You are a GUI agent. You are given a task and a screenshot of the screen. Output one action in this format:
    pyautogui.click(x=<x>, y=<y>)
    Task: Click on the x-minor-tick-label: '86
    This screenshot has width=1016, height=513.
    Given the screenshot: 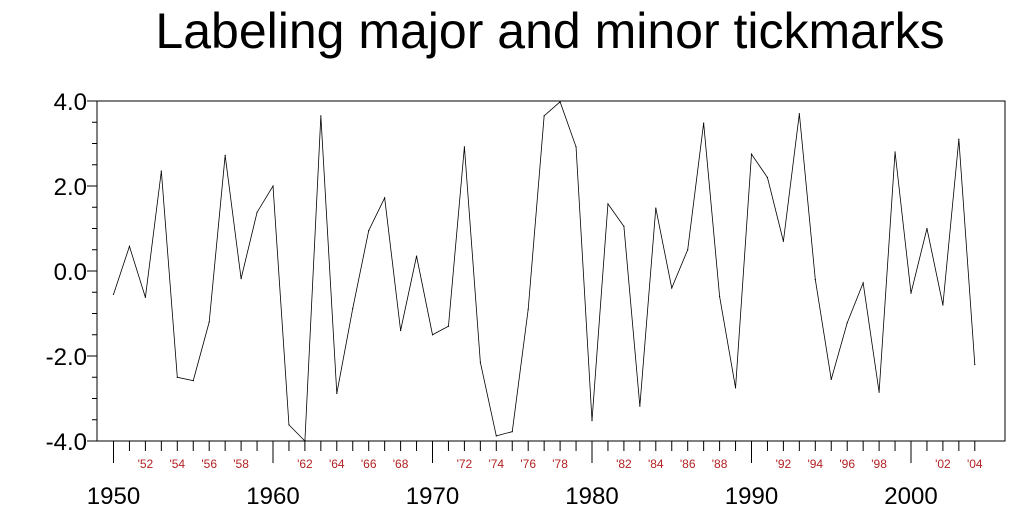 What is the action you would take?
    pyautogui.click(x=688, y=464)
    